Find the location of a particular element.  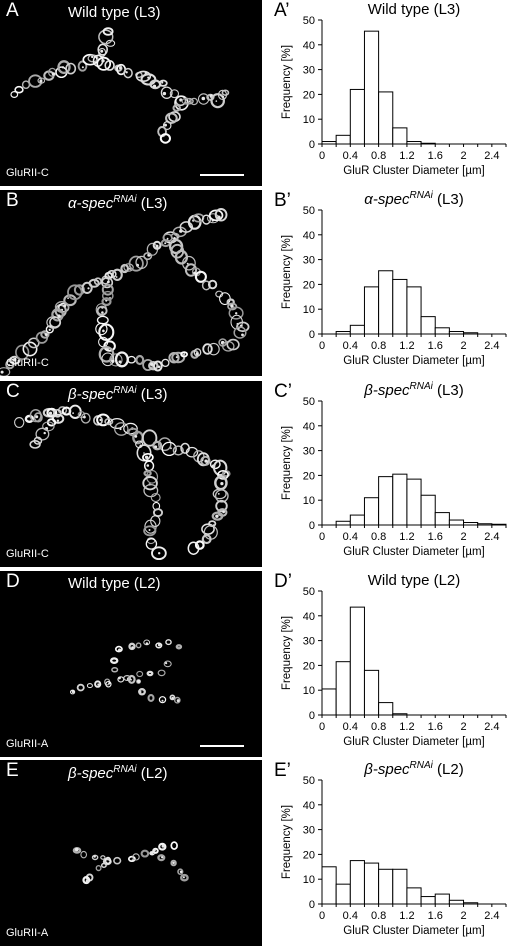

chart-title-stage: (L3) is located at coordinates (448, 199).